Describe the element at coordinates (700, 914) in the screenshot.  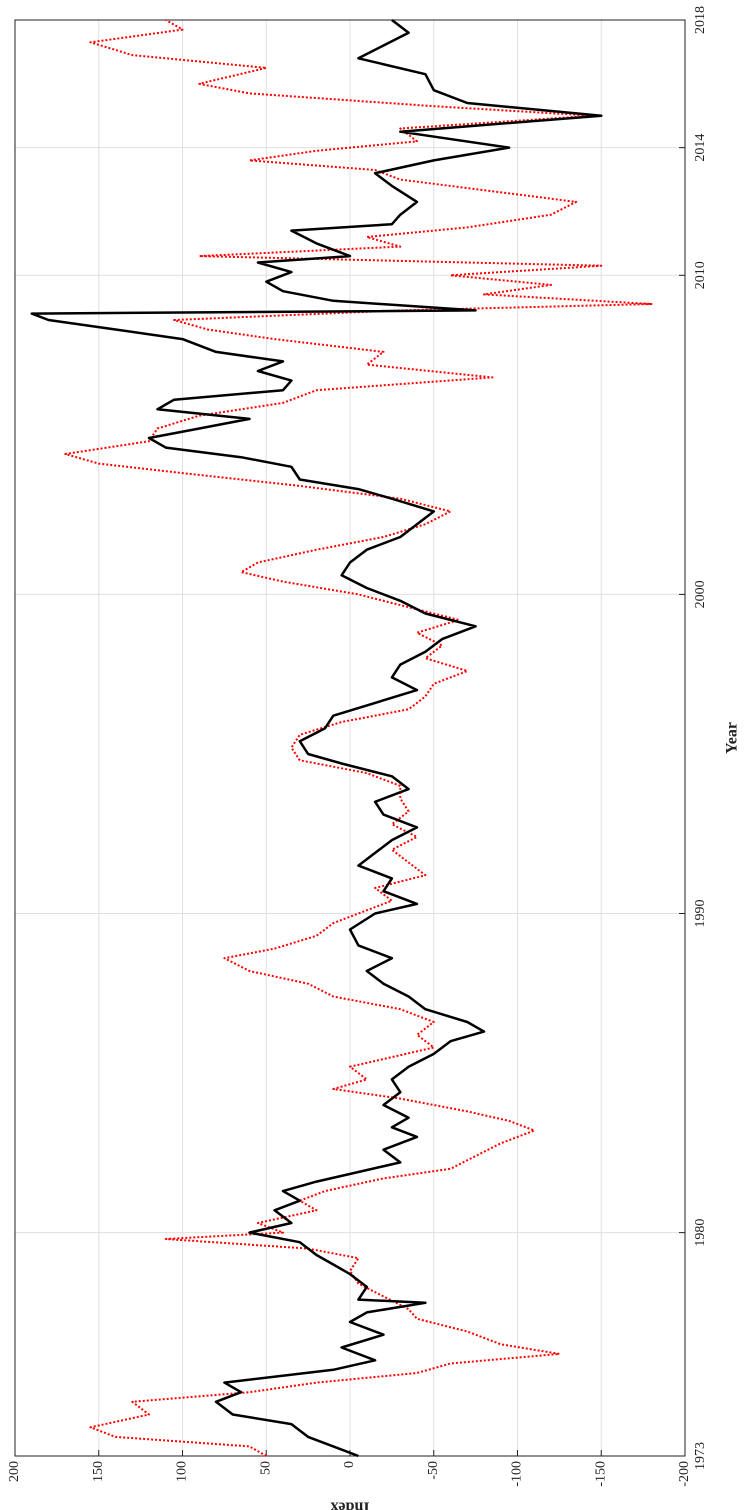
I see `x-tick-label: 1990` at that location.